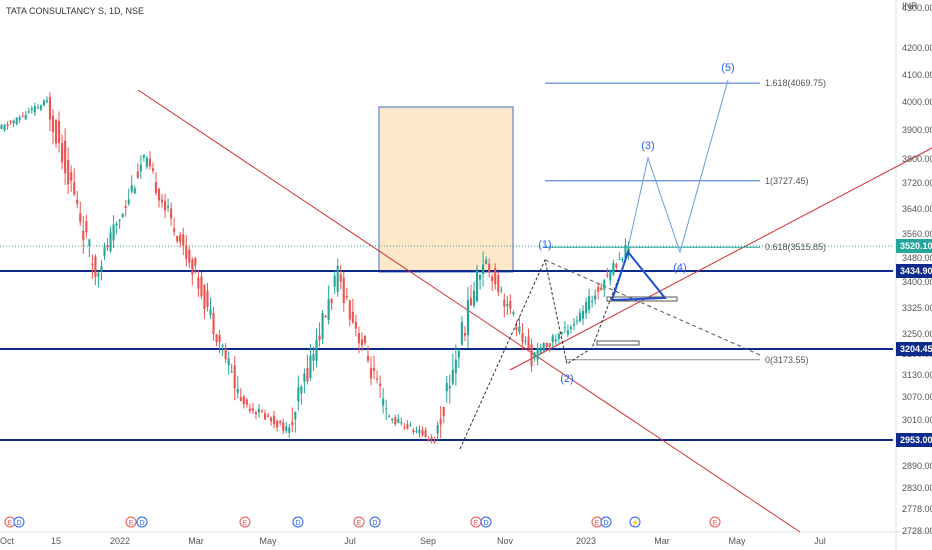 This screenshot has width=932, height=550. What do you see at coordinates (715, 522) in the screenshot?
I see `event-marker` at bounding box center [715, 522].